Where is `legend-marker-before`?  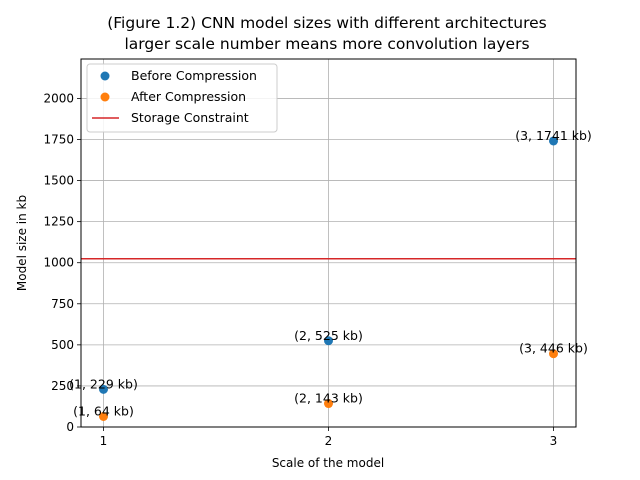
legend-marker-before is located at coordinates (105, 76).